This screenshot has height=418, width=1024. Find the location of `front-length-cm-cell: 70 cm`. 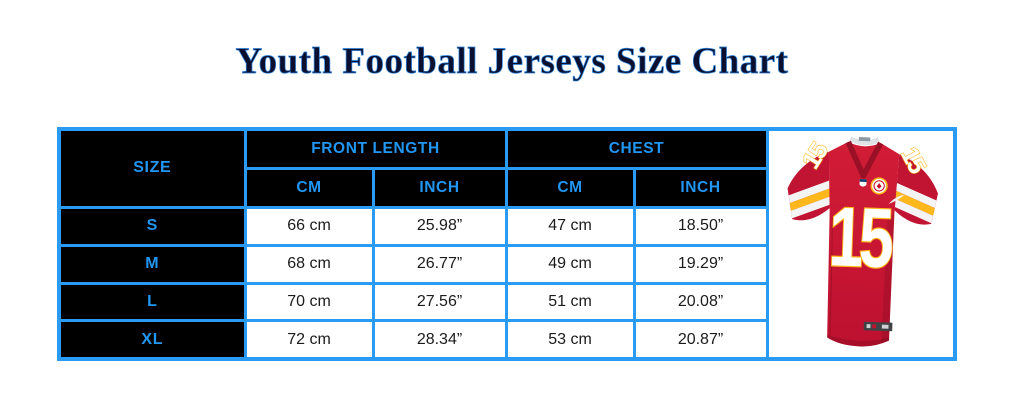

front-length-cm-cell: 70 cm is located at coordinates (309, 302).